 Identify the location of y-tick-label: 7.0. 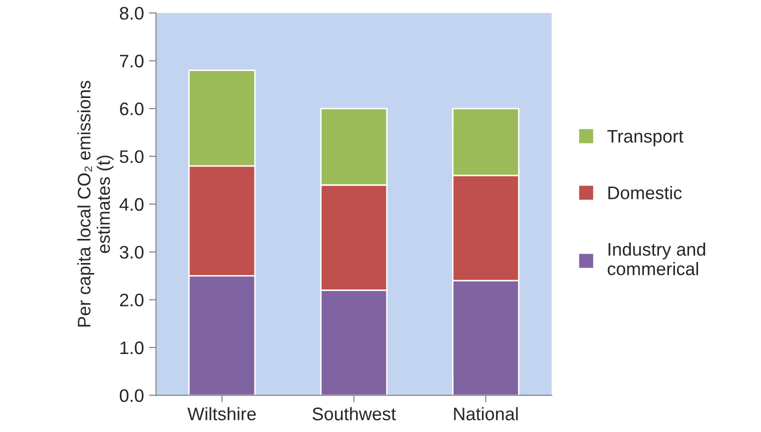
(132, 61).